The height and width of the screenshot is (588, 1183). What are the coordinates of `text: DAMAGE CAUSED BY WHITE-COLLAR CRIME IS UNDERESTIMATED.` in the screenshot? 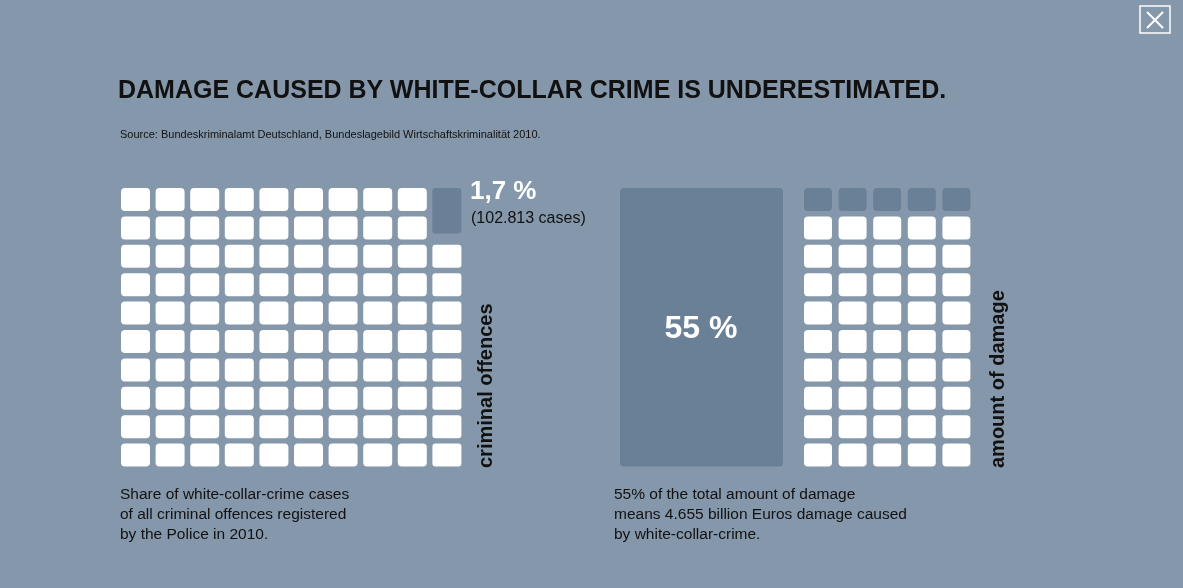 It's located at (532, 89).